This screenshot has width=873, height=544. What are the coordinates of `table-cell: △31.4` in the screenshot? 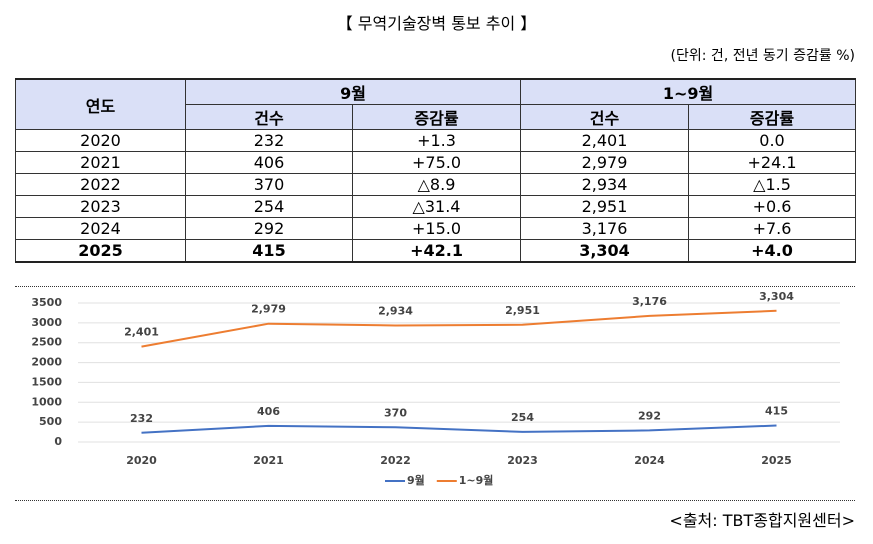 It's located at (436, 206).